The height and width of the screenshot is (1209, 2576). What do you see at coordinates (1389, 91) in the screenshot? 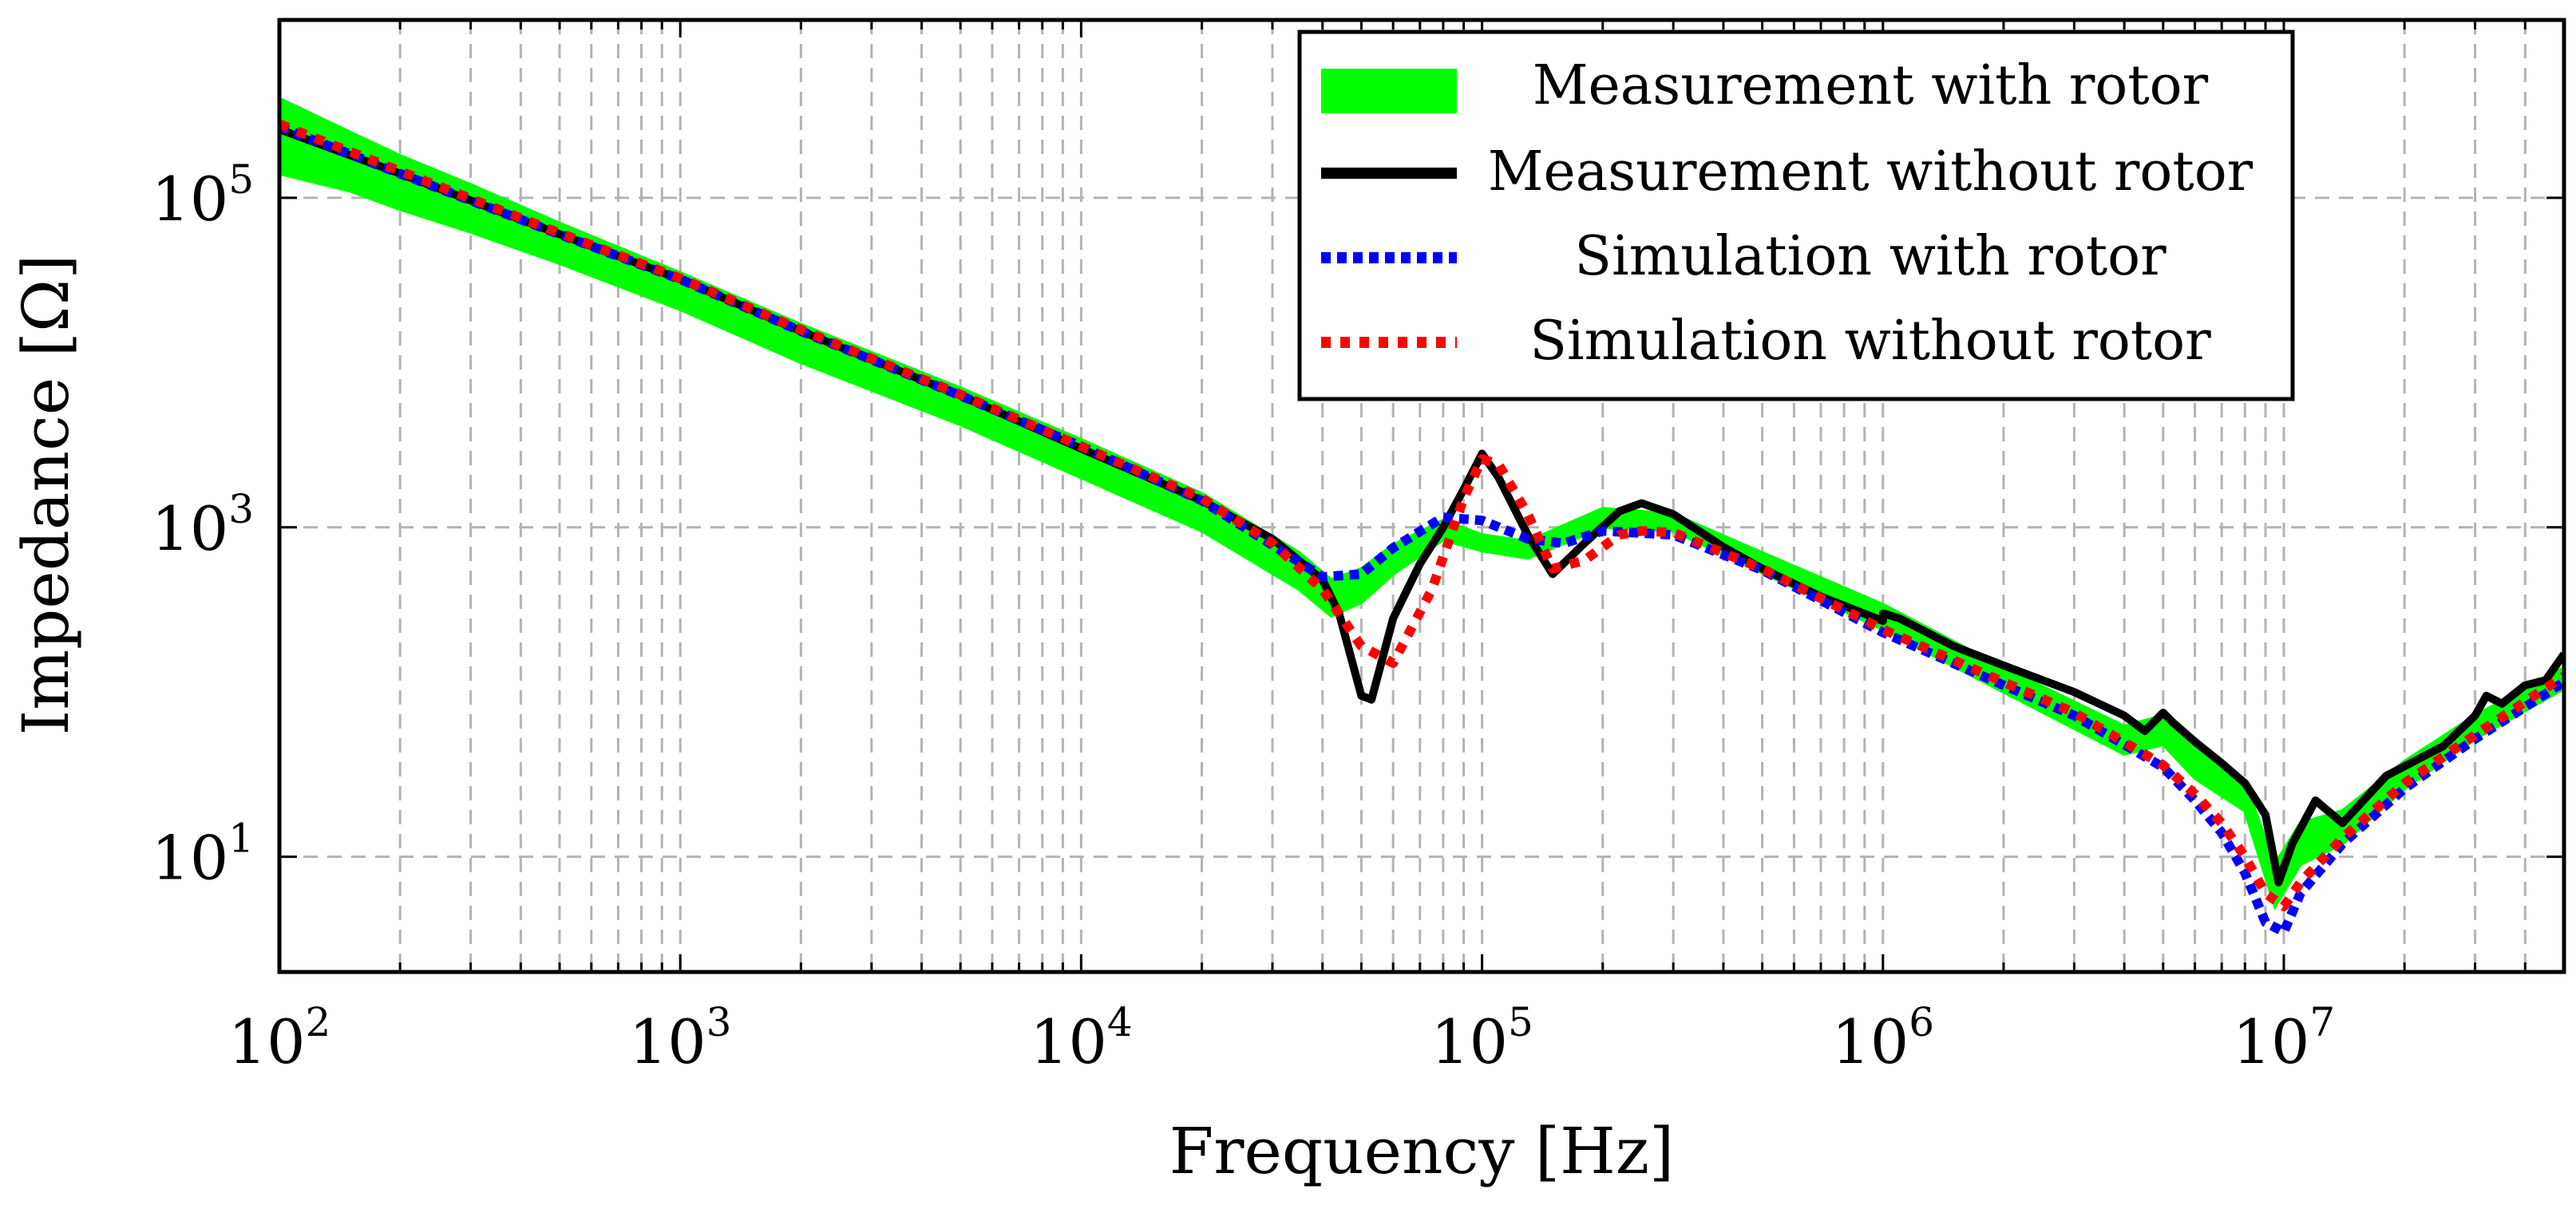
I see `legend-swatch-measurement-with-rotor` at bounding box center [1389, 91].